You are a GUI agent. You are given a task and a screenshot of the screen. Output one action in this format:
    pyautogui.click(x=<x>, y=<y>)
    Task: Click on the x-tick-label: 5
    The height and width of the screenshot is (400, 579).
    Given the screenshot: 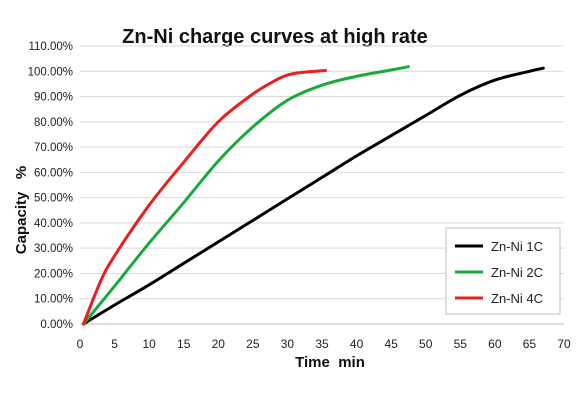 What is the action you would take?
    pyautogui.click(x=114, y=344)
    